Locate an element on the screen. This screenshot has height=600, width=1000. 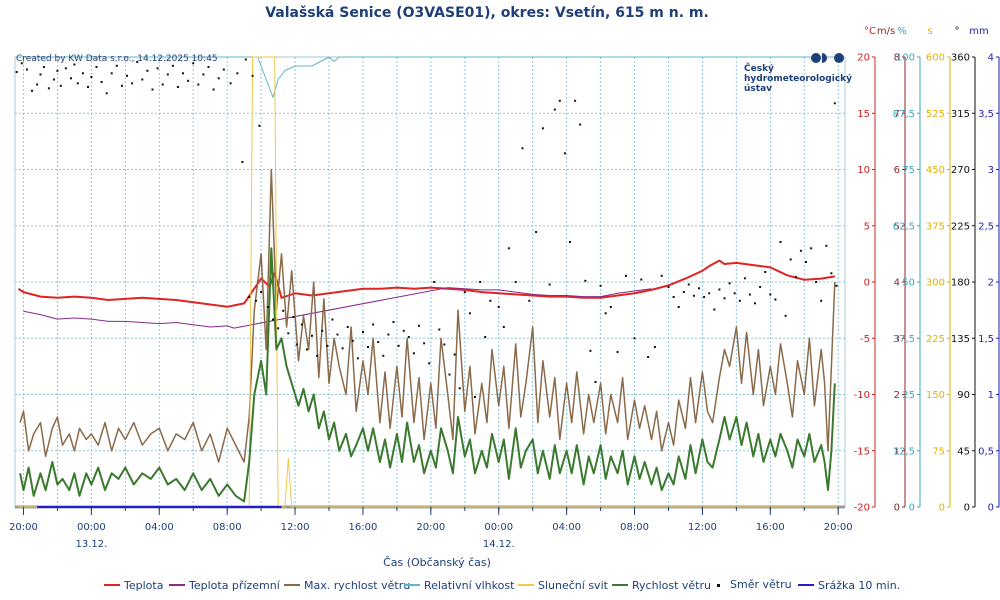
y-tick-label-0: 15 is located at coordinates (863, 114).